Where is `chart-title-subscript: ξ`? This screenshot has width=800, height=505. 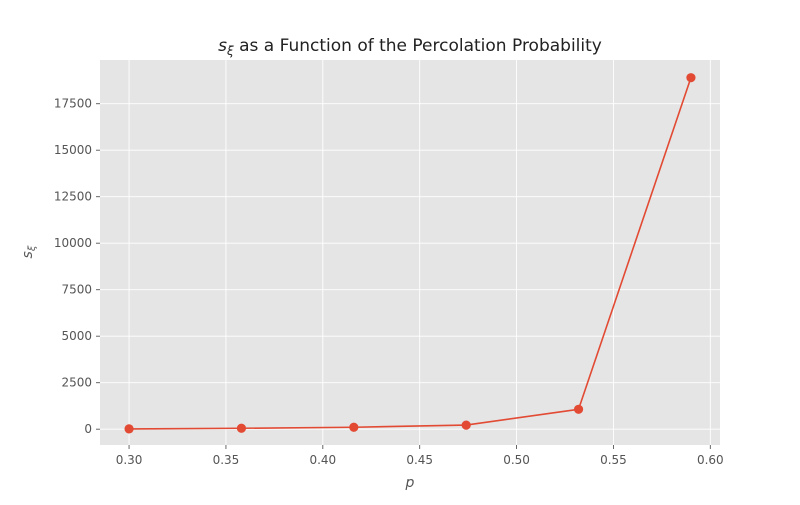
chart-title-subscript: ξ is located at coordinates (230, 51).